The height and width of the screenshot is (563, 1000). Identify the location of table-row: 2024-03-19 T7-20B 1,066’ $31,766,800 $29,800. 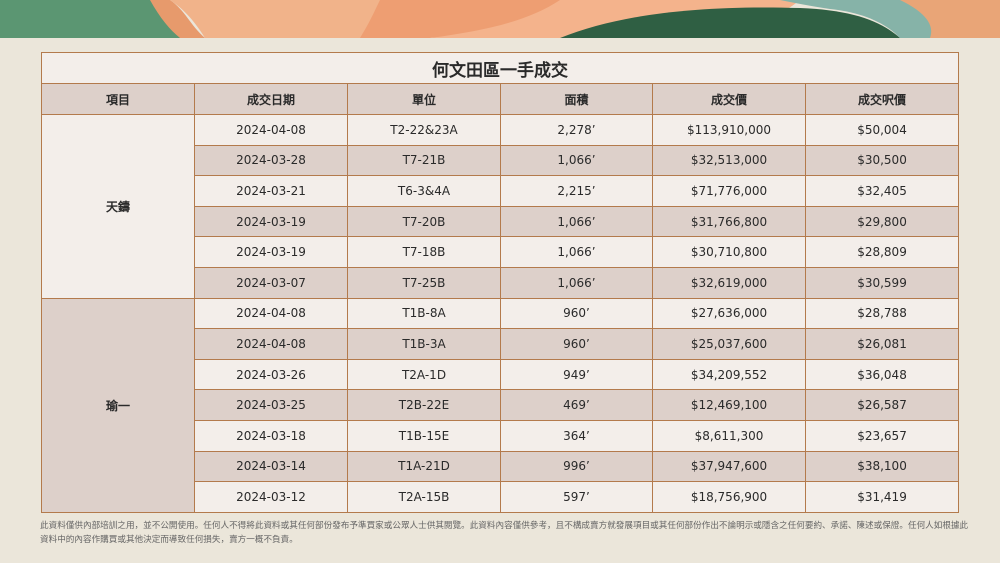
(501, 221).